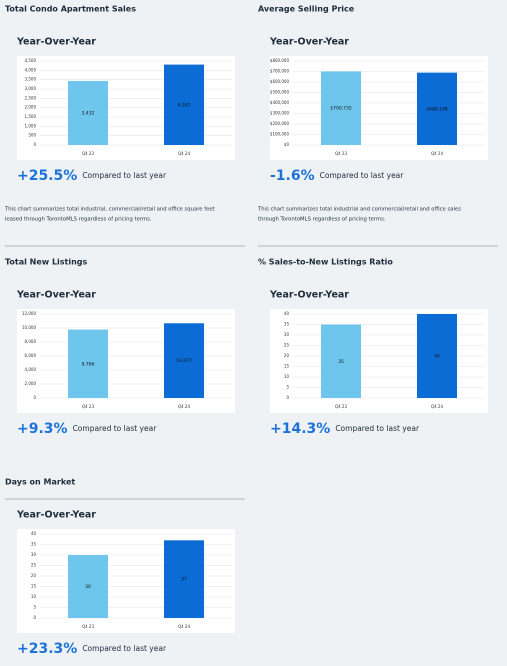  I want to click on y-tick-label: $500,000, so click(280, 92).